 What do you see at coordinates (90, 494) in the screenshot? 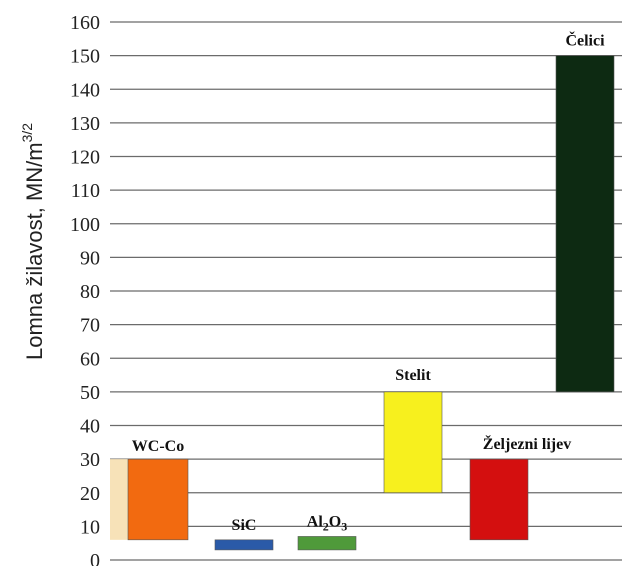
I see `y-tick-label: 20` at bounding box center [90, 494].